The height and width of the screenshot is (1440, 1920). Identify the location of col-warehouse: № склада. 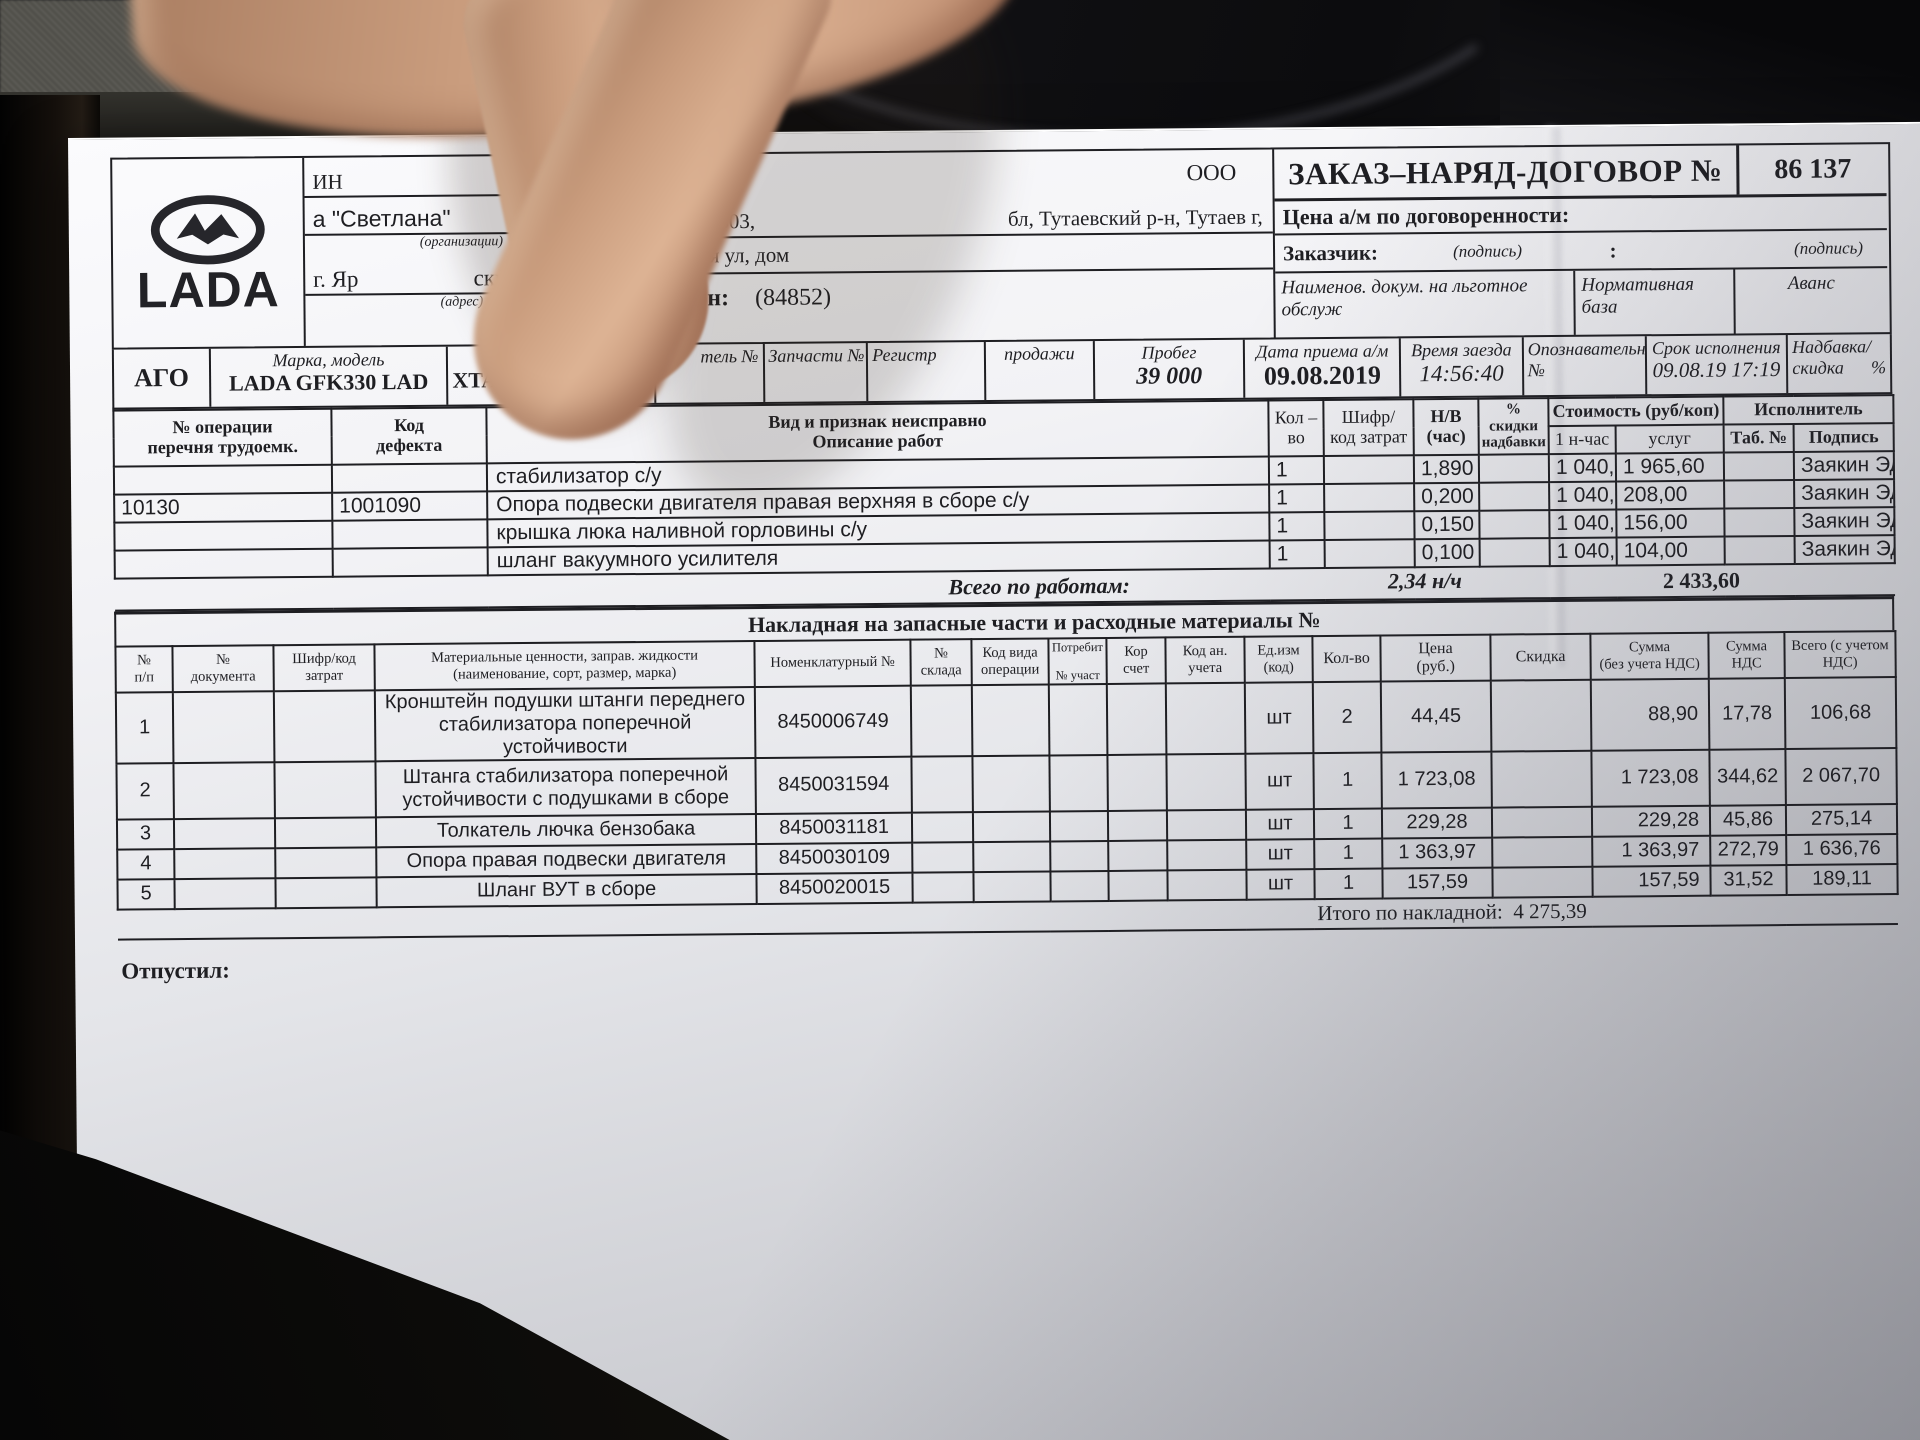
(941, 662).